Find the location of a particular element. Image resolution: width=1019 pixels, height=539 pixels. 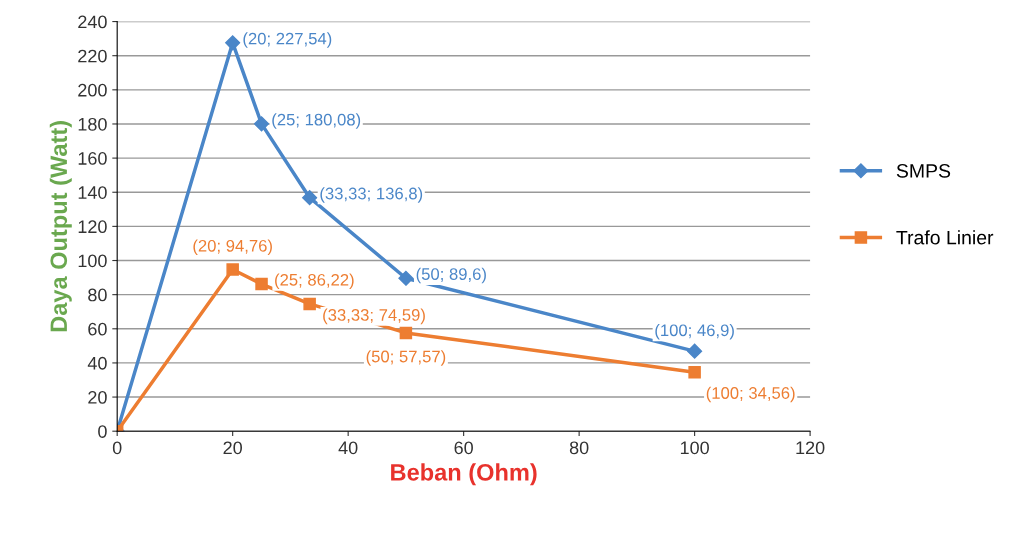

y-tick-label: 40 is located at coordinates (97, 363).